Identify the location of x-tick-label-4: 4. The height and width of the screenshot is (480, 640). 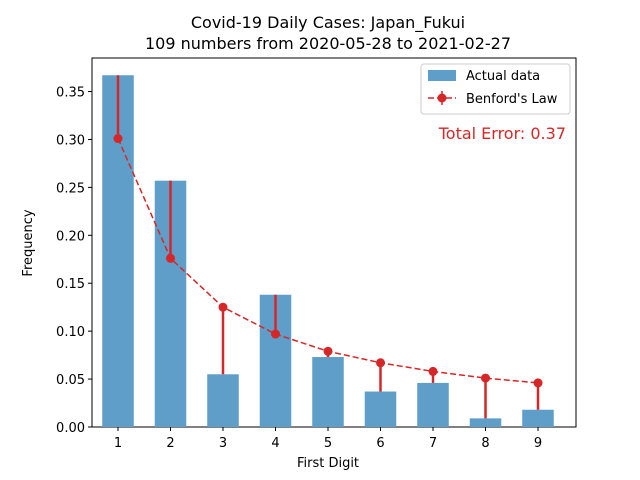
(275, 443).